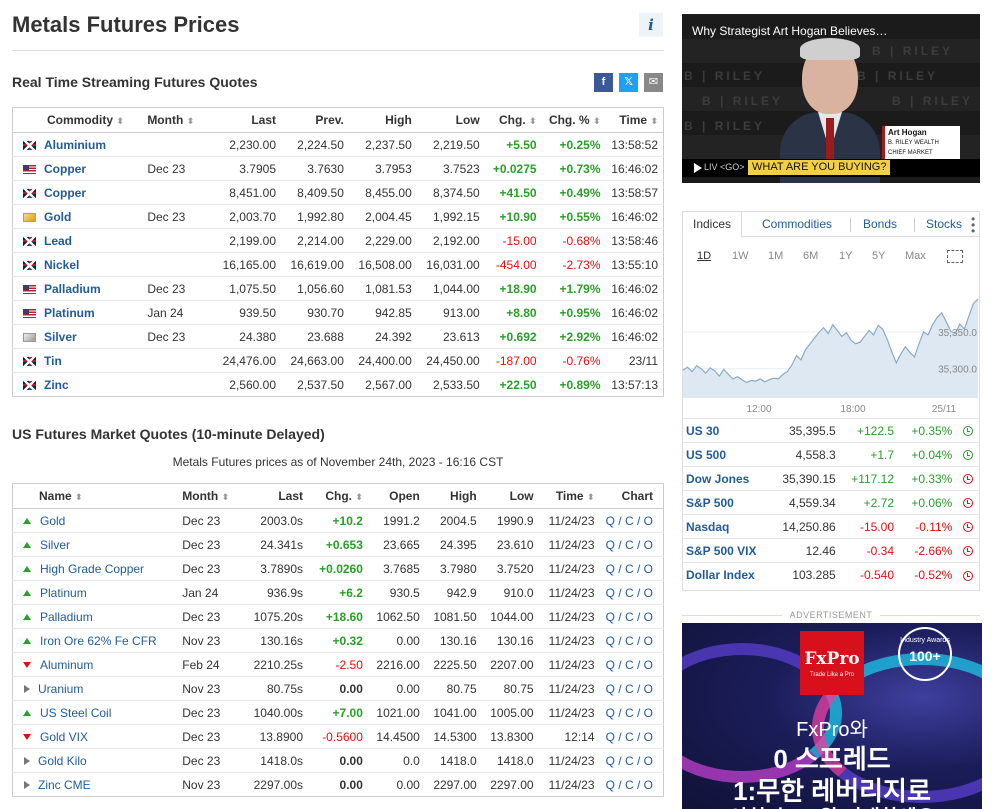 The height and width of the screenshot is (809, 995). Describe the element at coordinates (880, 224) in the screenshot. I see `tab-bonds: Bonds` at that location.